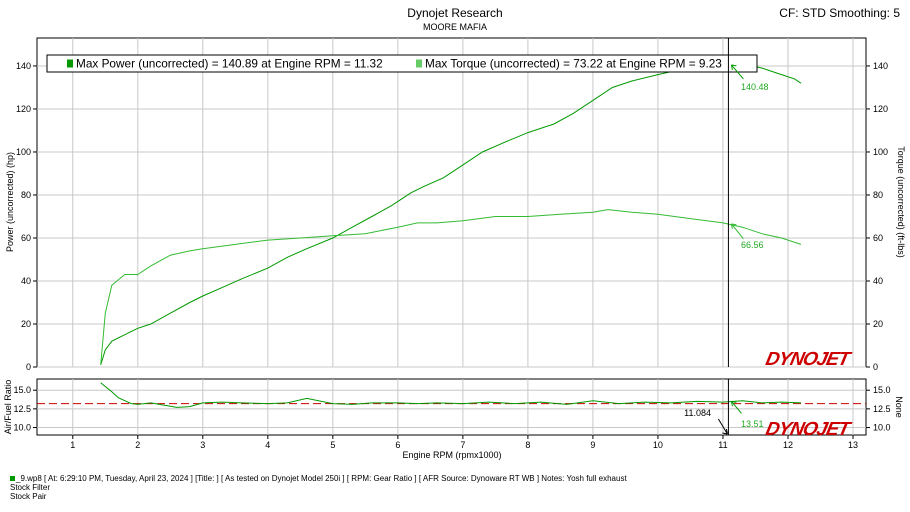 The width and height of the screenshot is (910, 512). What do you see at coordinates (882, 409) in the screenshot?
I see `afr-right-tick-label: 12.5` at bounding box center [882, 409].